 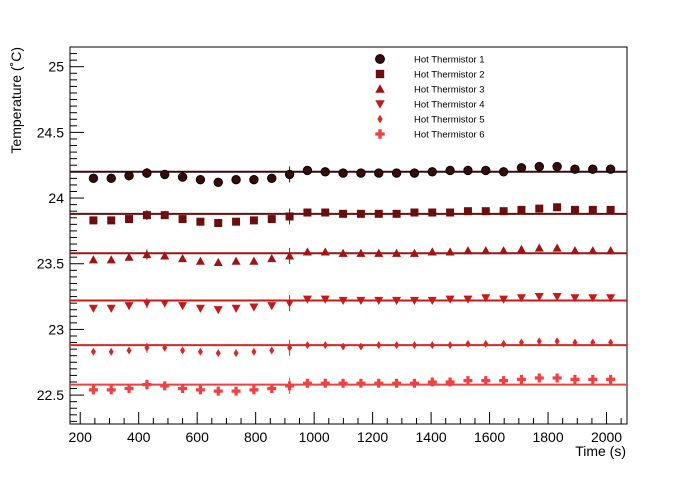 I want to click on x-tick-label: 2000, so click(x=606, y=437).